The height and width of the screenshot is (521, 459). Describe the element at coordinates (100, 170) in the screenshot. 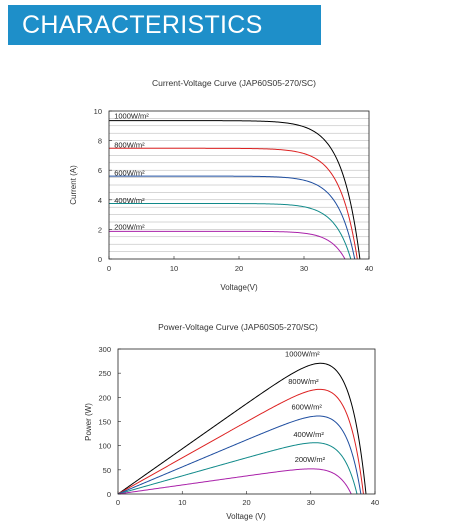

I see `iv-y-tick-label: 6` at that location.